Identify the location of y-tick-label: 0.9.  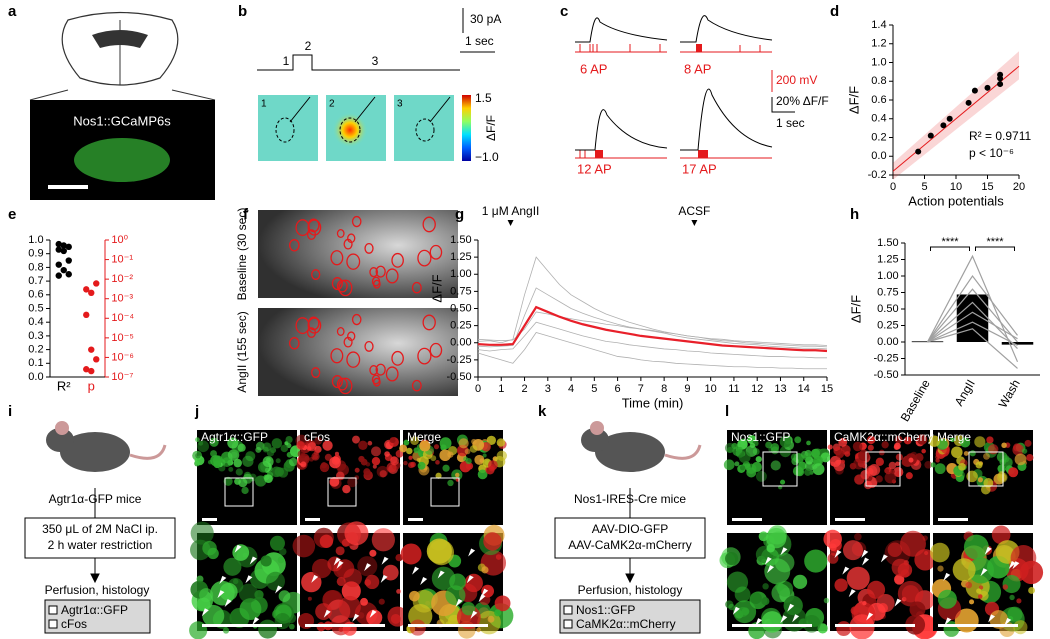
(35, 254).